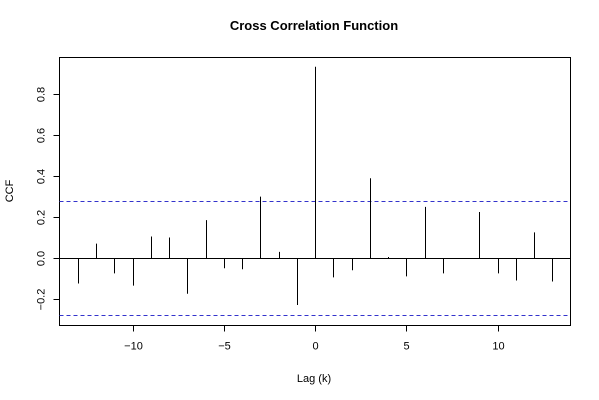 The image size is (599, 400). Describe the element at coordinates (42, 135) in the screenshot. I see `y-tick-label: 0.6` at that location.